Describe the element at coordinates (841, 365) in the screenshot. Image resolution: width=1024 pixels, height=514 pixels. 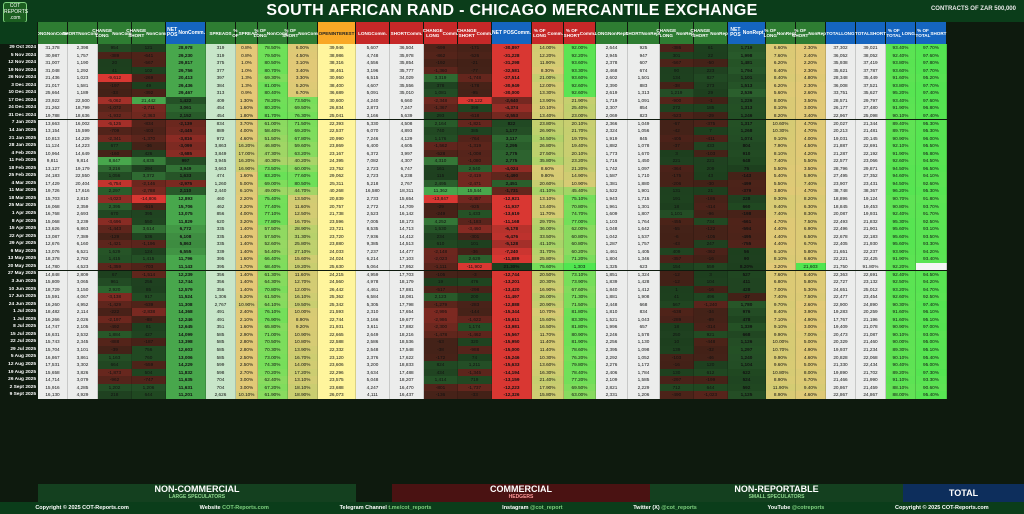
I see `cell-t_long: 21,330` at that location.